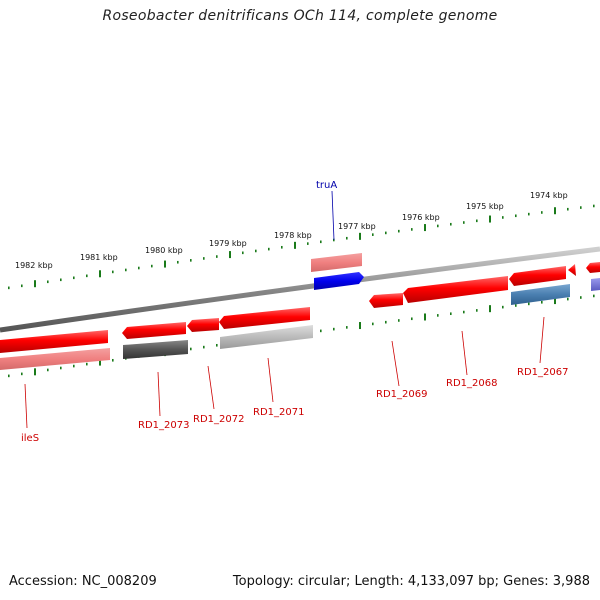  I want to click on gene-label-RD1_2067: RD1_2067, so click(542, 372).